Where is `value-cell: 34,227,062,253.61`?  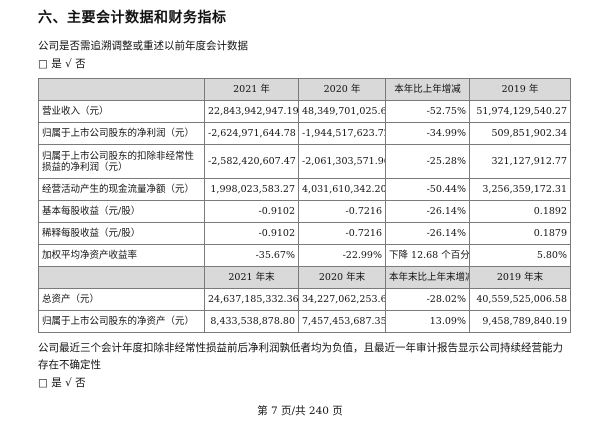 value-cell: 34,227,062,253.61 is located at coordinates (342, 299).